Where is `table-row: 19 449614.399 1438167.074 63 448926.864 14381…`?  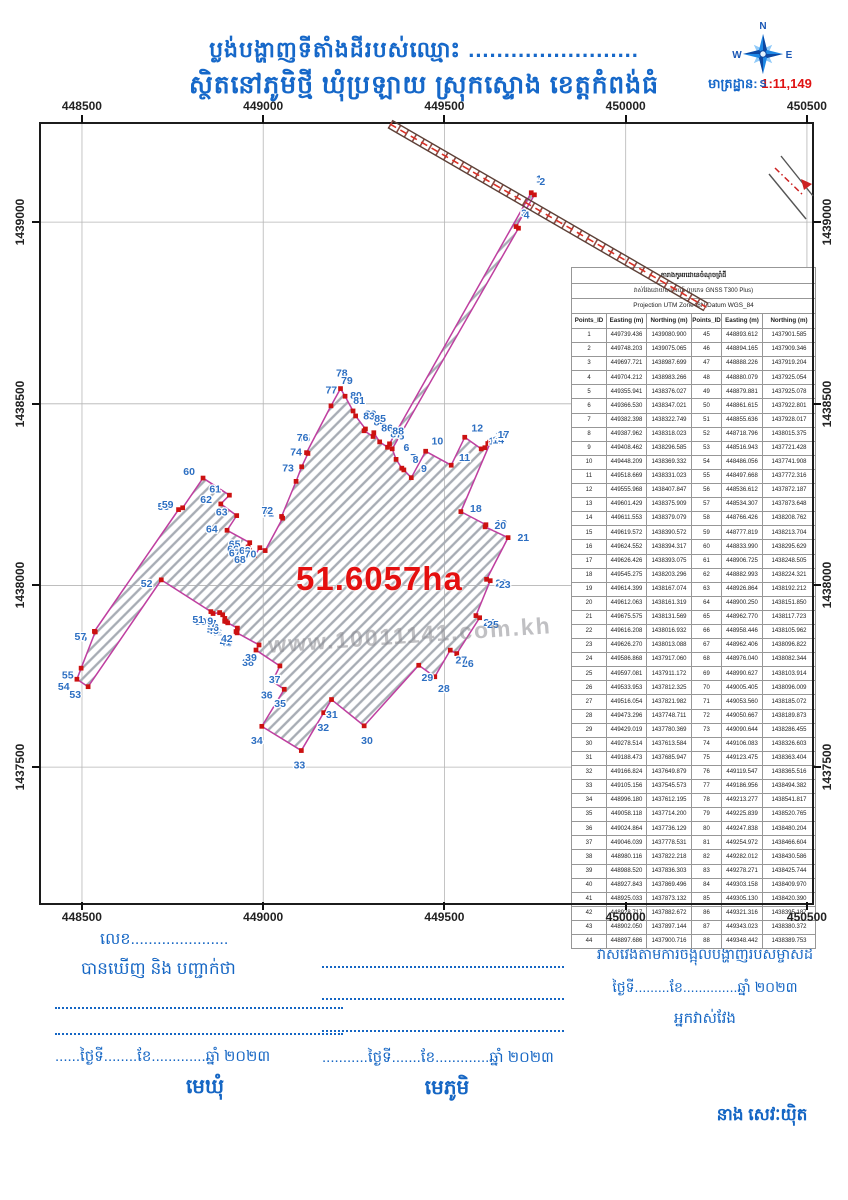
table-row: 19 449614.399 1438167.074 63 448926.864 14381… is located at coordinates (694, 589).